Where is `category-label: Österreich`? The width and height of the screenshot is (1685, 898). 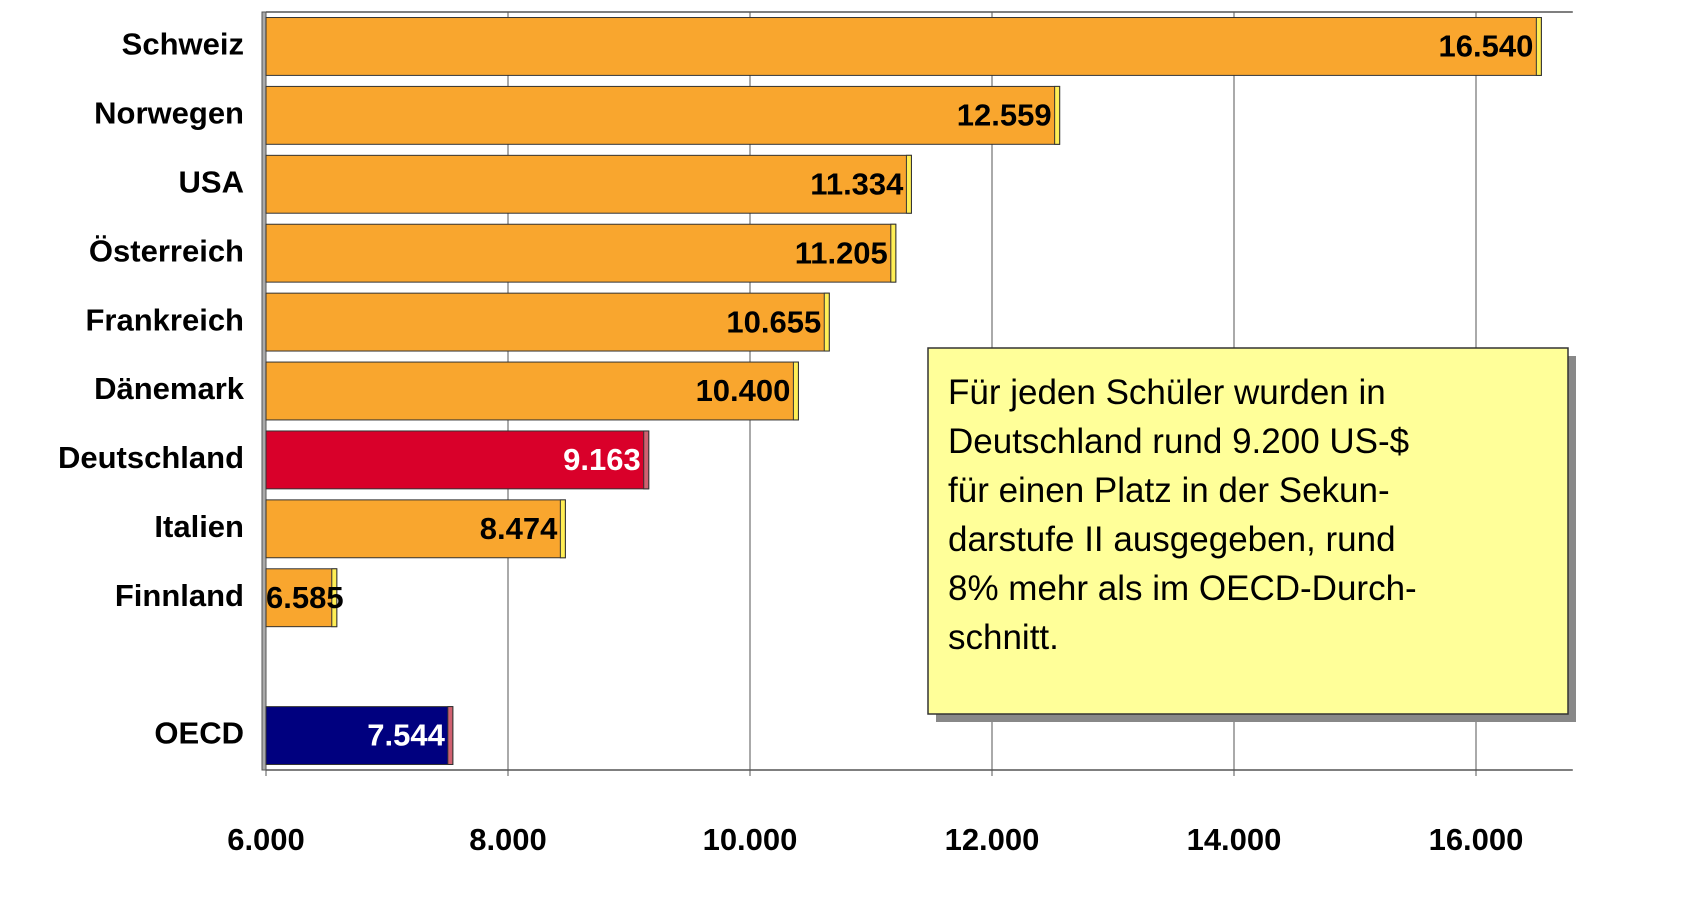
category-label: Österreich is located at coordinates (166, 250).